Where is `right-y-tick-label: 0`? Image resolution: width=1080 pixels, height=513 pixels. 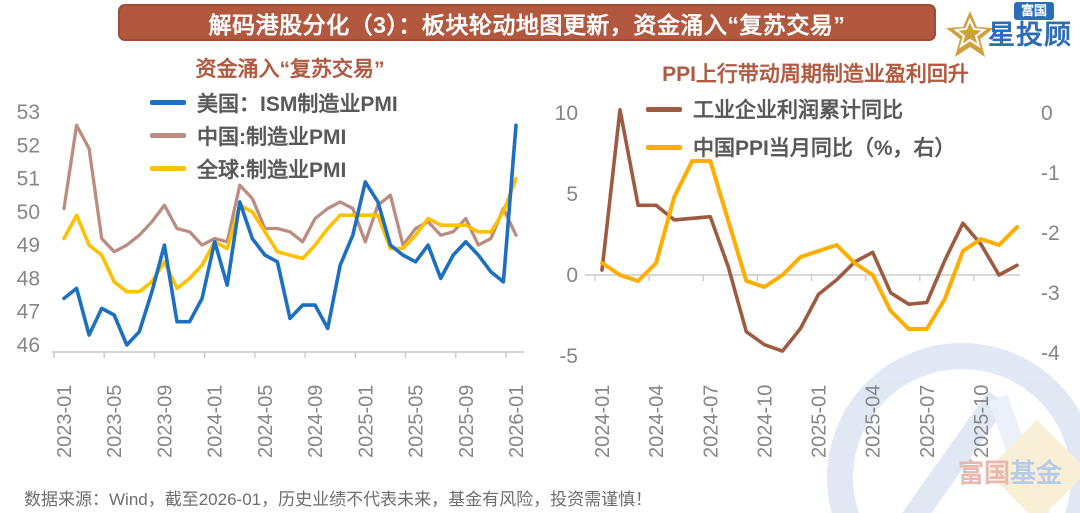 right-y-tick-label: 0 is located at coordinates (1047, 113).